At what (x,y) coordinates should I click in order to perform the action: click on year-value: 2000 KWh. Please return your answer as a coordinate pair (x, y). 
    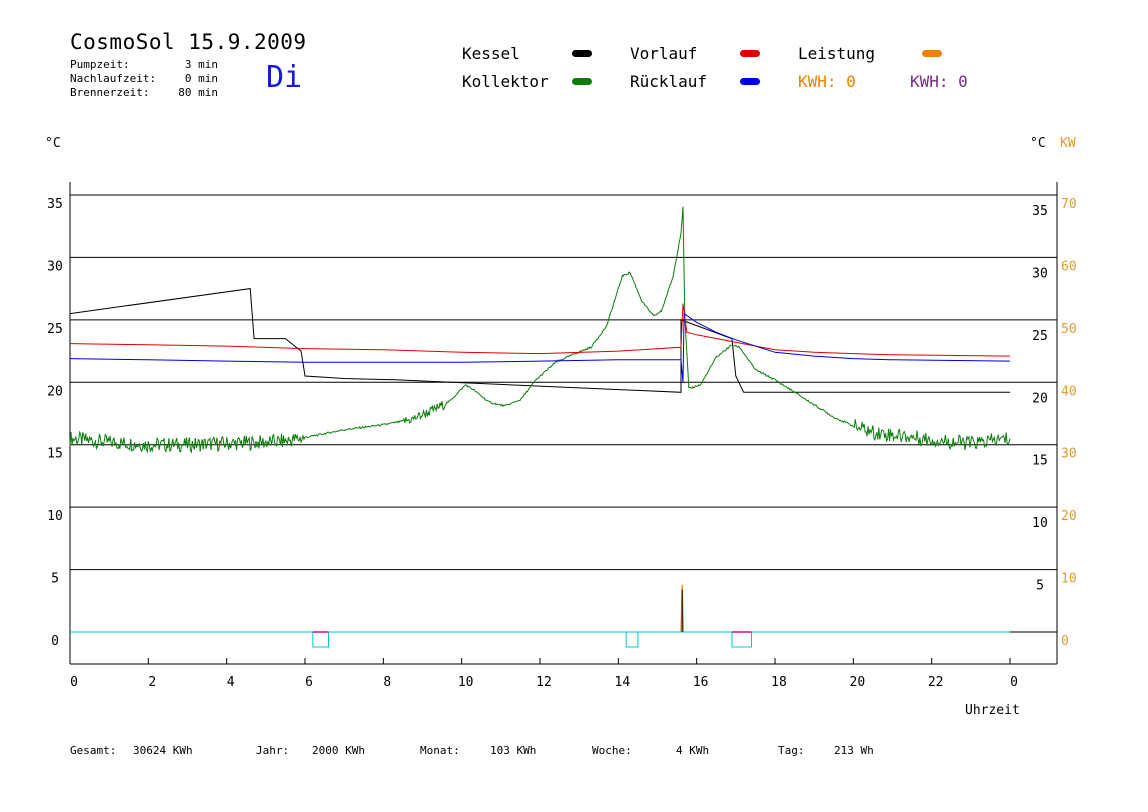
    Looking at the image, I should click on (338, 750).